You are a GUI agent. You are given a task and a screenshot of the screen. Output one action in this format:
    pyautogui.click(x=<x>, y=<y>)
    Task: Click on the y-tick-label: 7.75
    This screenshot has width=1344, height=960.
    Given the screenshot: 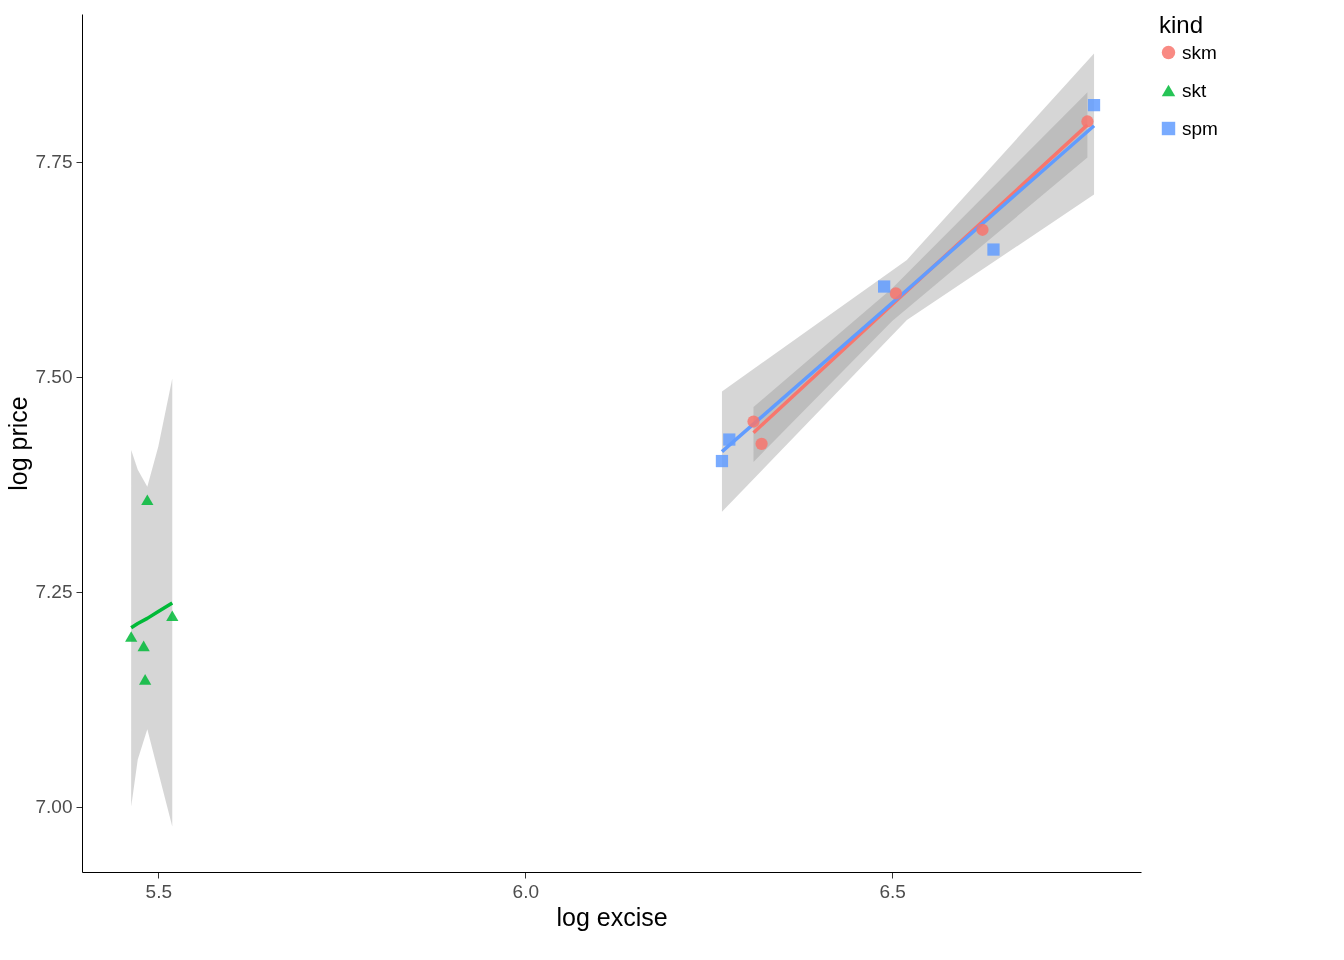 What is the action you would take?
    pyautogui.click(x=54, y=162)
    